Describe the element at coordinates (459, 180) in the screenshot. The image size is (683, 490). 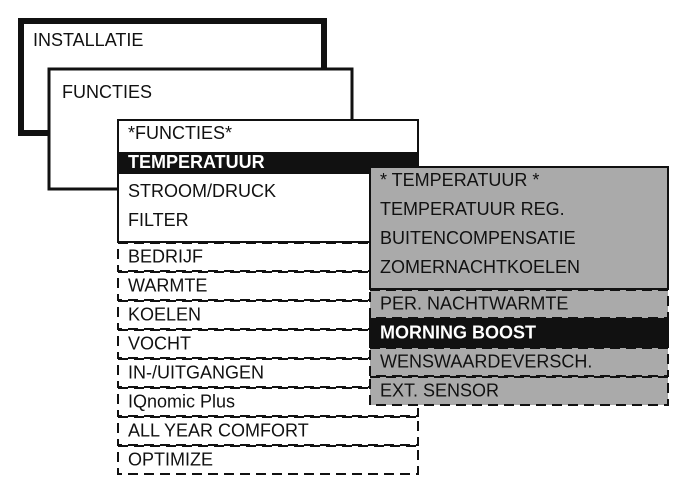
I see `menu-item: * TEMPERATUUR *` at that location.